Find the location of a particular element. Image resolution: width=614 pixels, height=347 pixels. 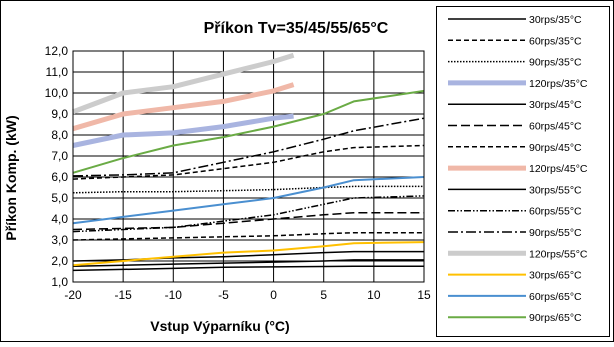

y-tick-label: 9,0 is located at coordinates (59, 114).